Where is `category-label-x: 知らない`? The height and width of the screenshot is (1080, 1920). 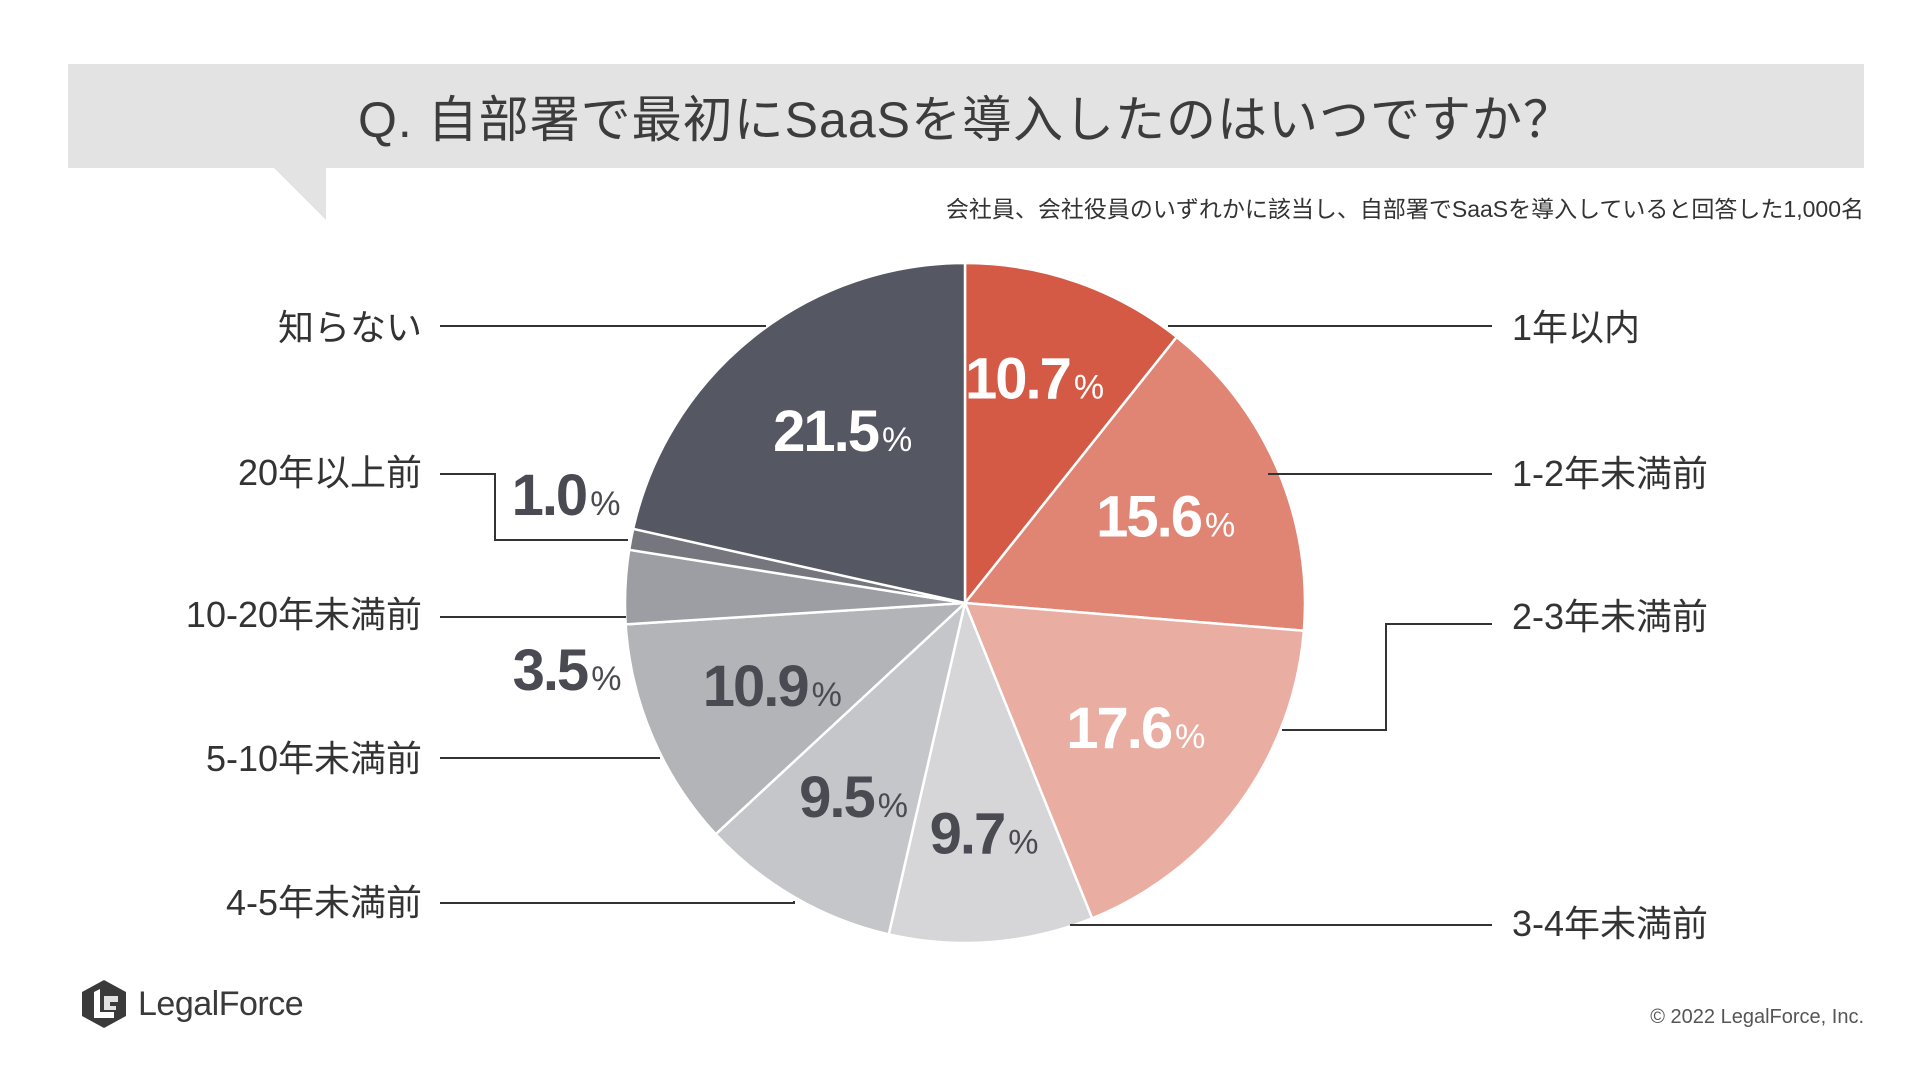
category-label-x: 知らない is located at coordinates (350, 327).